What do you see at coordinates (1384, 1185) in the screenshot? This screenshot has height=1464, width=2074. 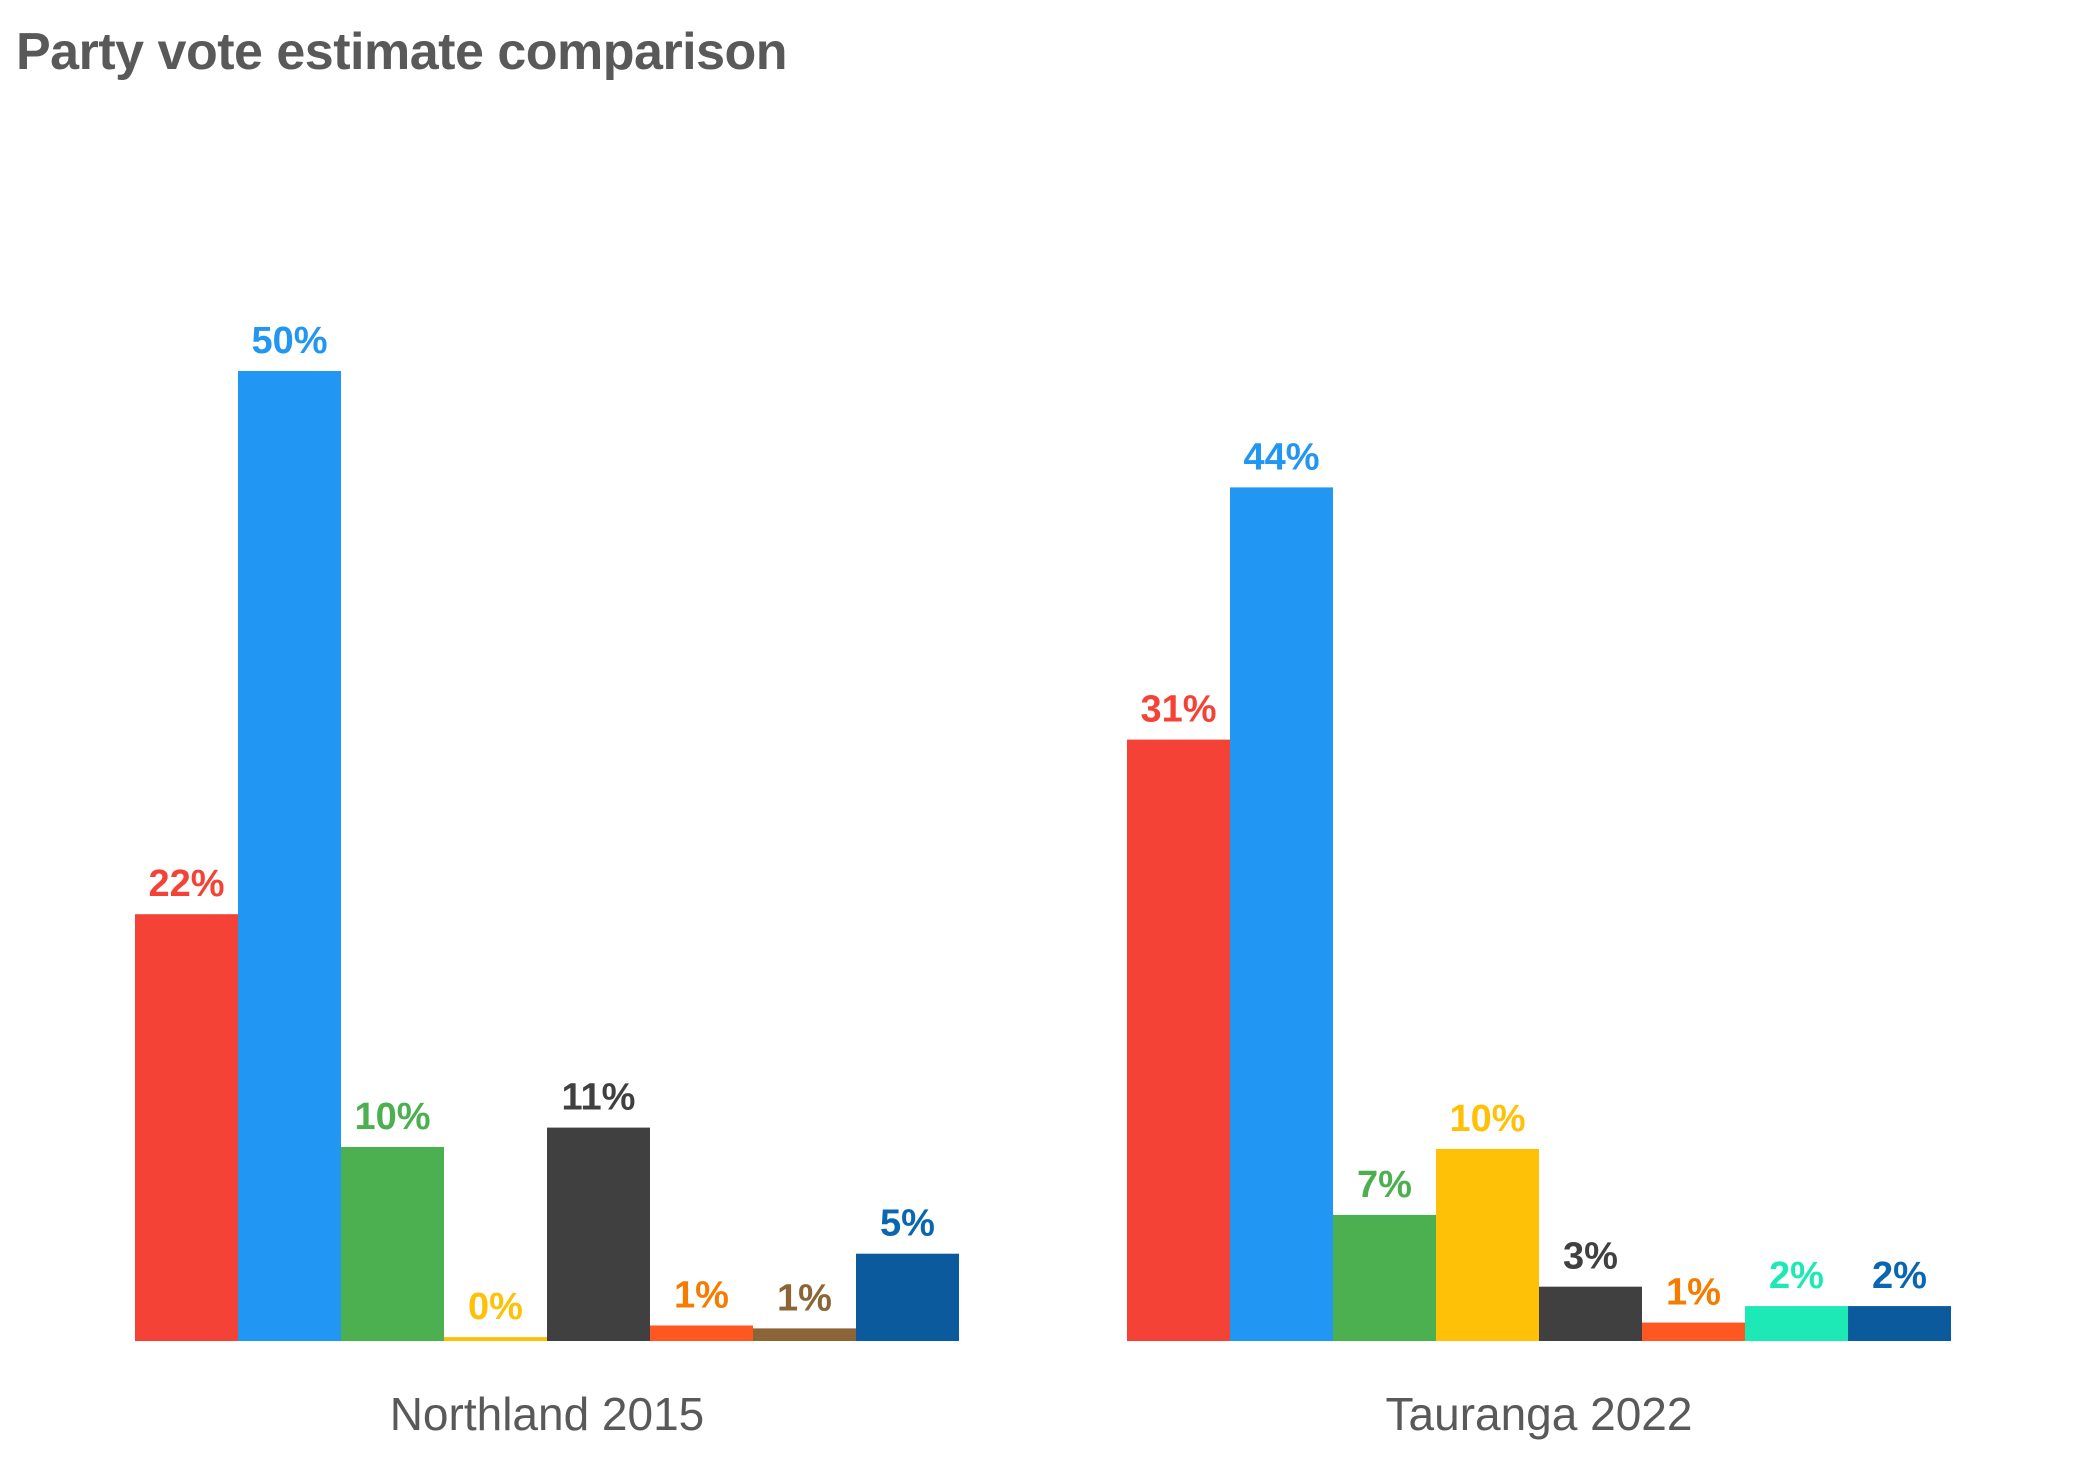 I see `data-label-2-3: 7%` at bounding box center [1384, 1185].